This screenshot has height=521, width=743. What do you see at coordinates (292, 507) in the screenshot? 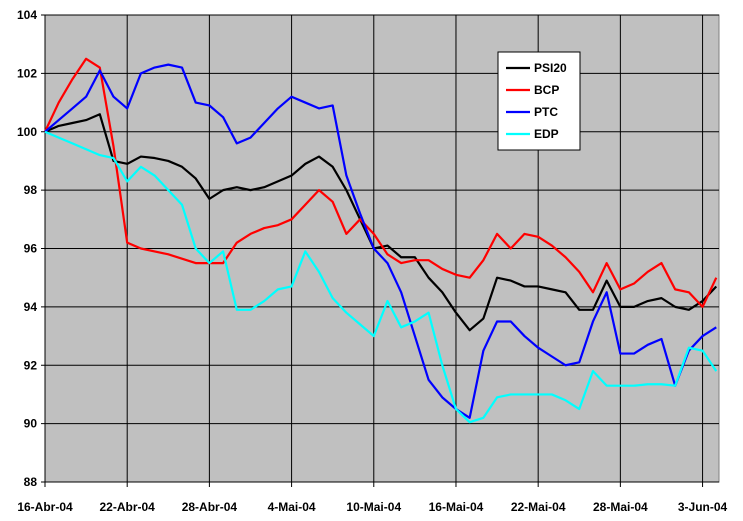
I see `x-tick-label: 4-Mai-04` at bounding box center [292, 507].